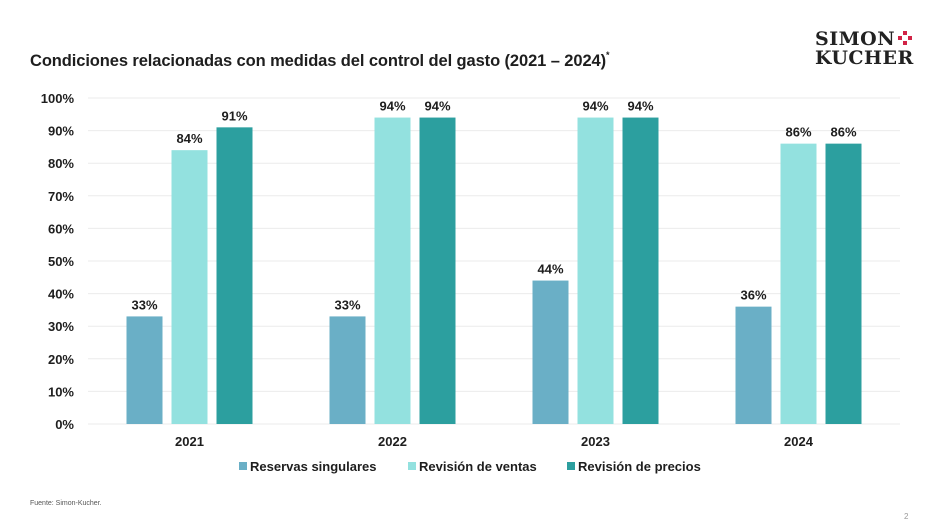  I want to click on x-tick-label: 2023, so click(595, 441).